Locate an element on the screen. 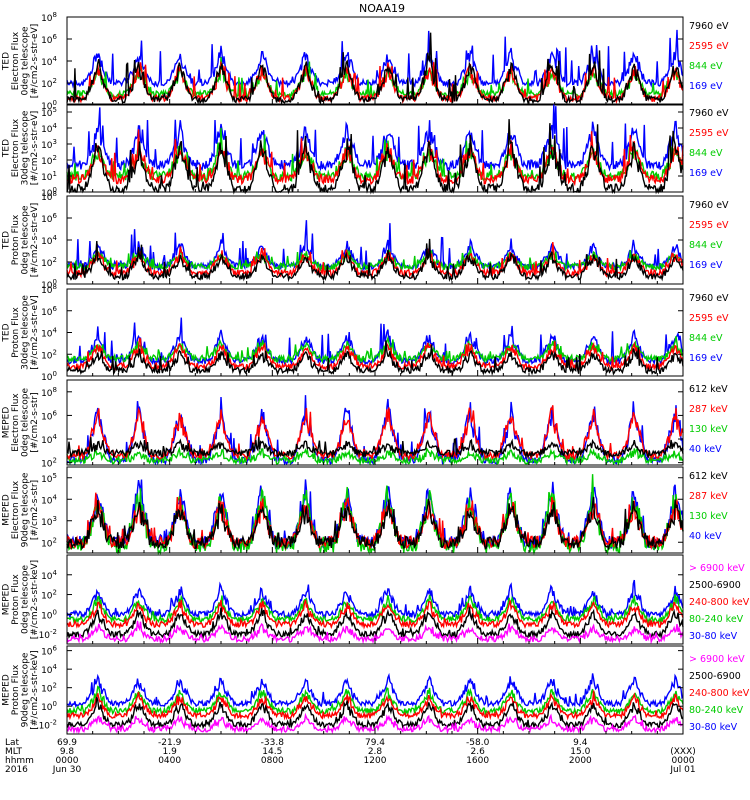 Image resolution: width=750 pixels, height=800 pixels. legend-entry: > 6900 keV is located at coordinates (717, 659).